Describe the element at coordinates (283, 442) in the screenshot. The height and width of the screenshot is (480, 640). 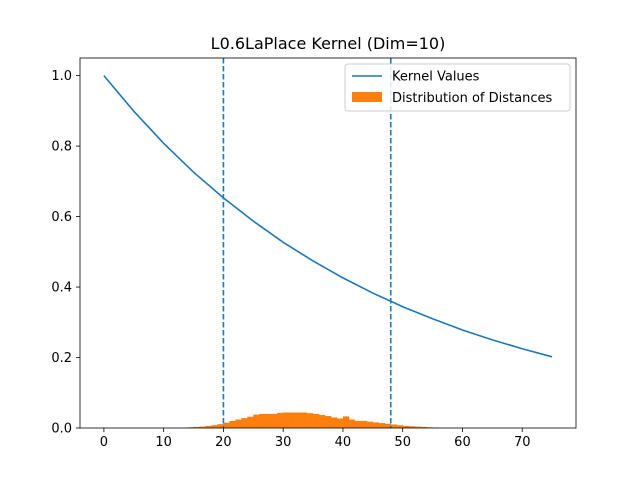
I see `x-tick-label: 30` at that location.